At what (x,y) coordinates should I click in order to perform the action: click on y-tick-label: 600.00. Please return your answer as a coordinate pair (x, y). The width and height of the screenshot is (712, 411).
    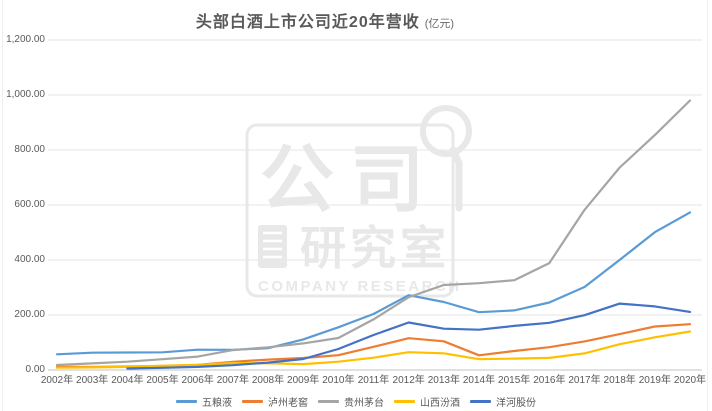
    Looking at the image, I should click on (29, 204).